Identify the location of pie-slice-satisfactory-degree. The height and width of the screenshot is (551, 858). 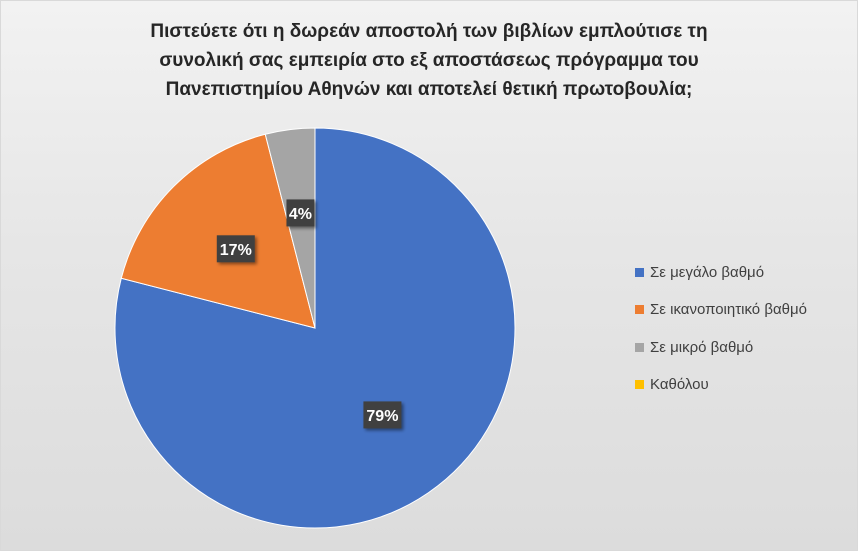
(218, 231).